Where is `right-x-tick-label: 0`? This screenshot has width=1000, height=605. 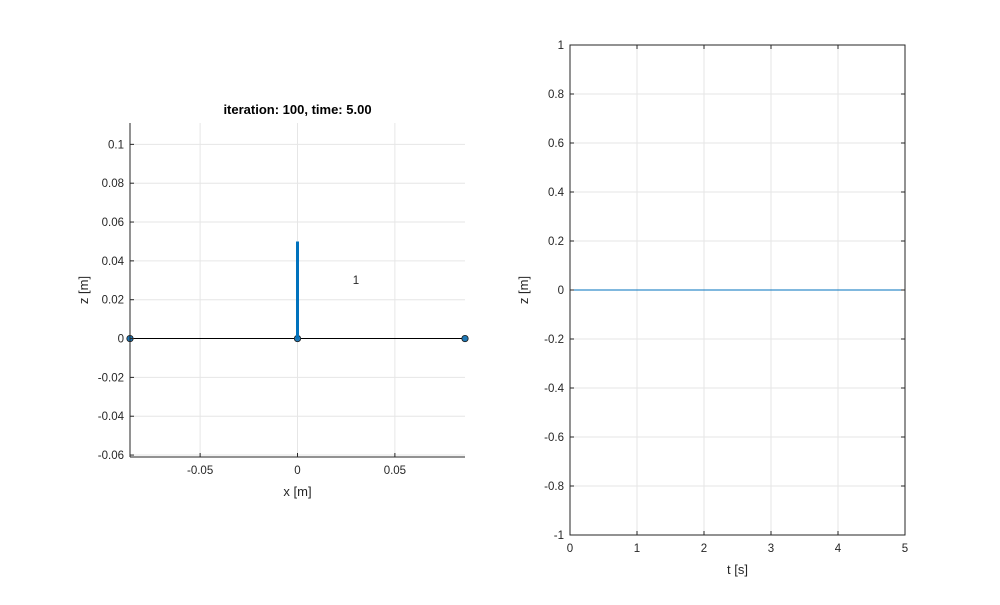 right-x-tick-label: 0 is located at coordinates (570, 549).